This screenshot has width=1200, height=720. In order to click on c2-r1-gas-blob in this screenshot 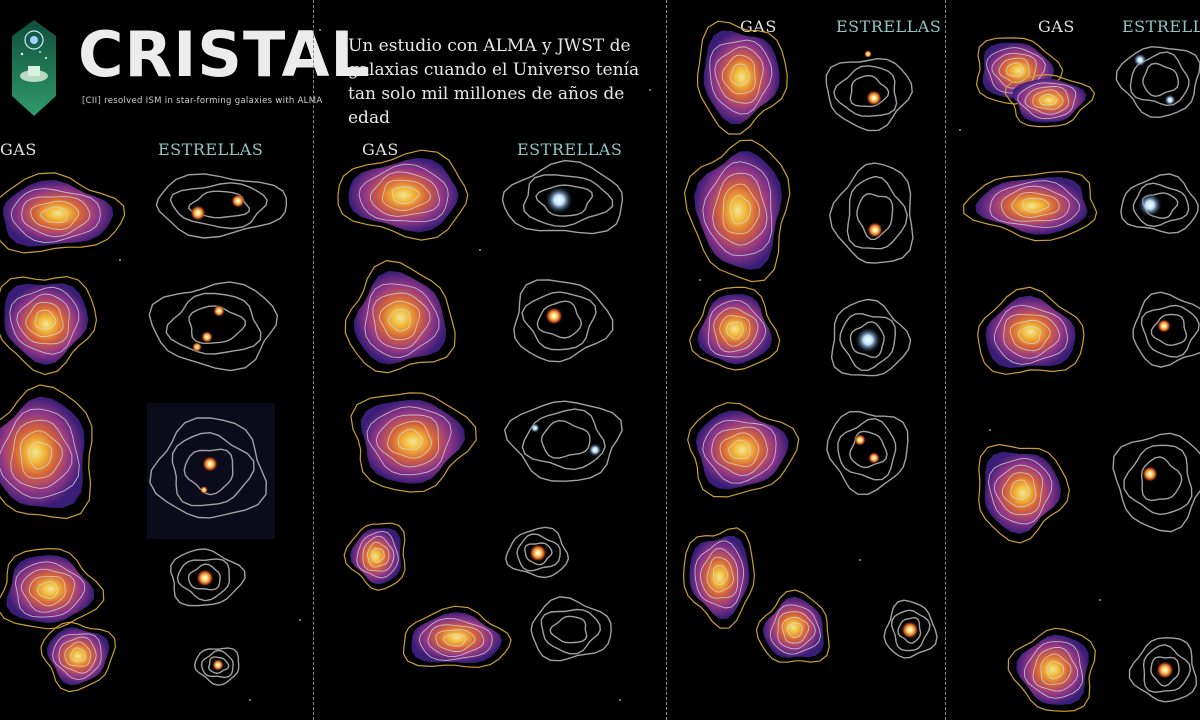, I will do `click(403, 195)`.